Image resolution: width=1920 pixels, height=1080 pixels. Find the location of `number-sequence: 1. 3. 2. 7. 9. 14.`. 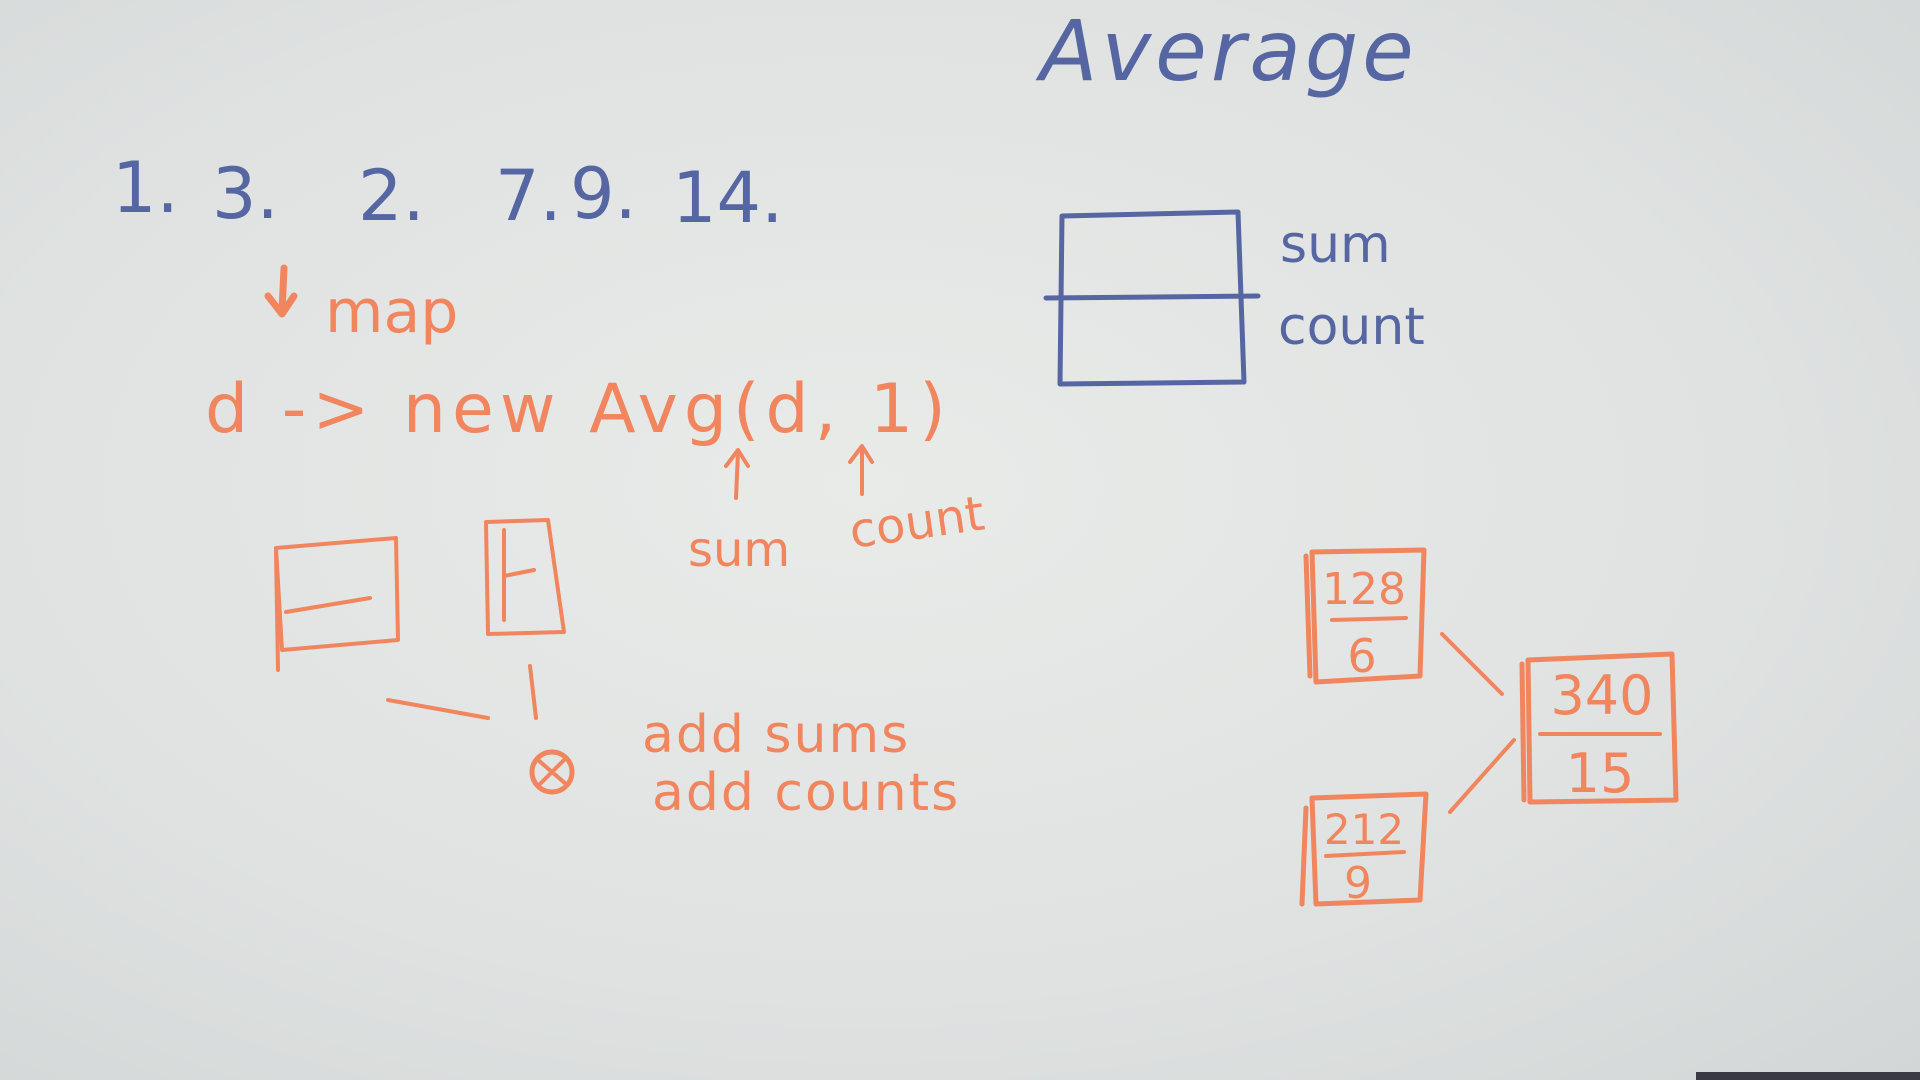

number-sequence: 1. 3. 2. 7. 9. 14. is located at coordinates (447, 193).